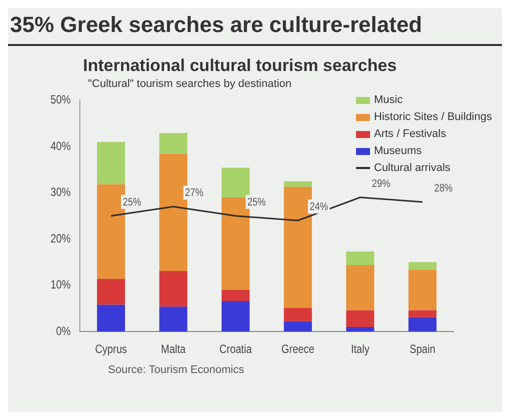 This screenshot has height=420, width=510. What do you see at coordinates (60, 100) in the screenshot?
I see `y-tick-label: 50%` at bounding box center [60, 100].